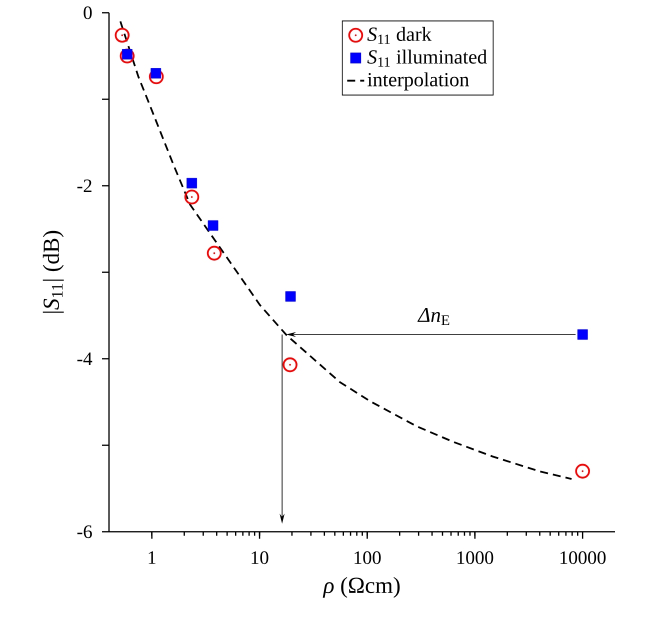 The width and height of the screenshot is (646, 619). What do you see at coordinates (583, 557) in the screenshot?
I see `x-tick-label: 10000` at bounding box center [583, 557].